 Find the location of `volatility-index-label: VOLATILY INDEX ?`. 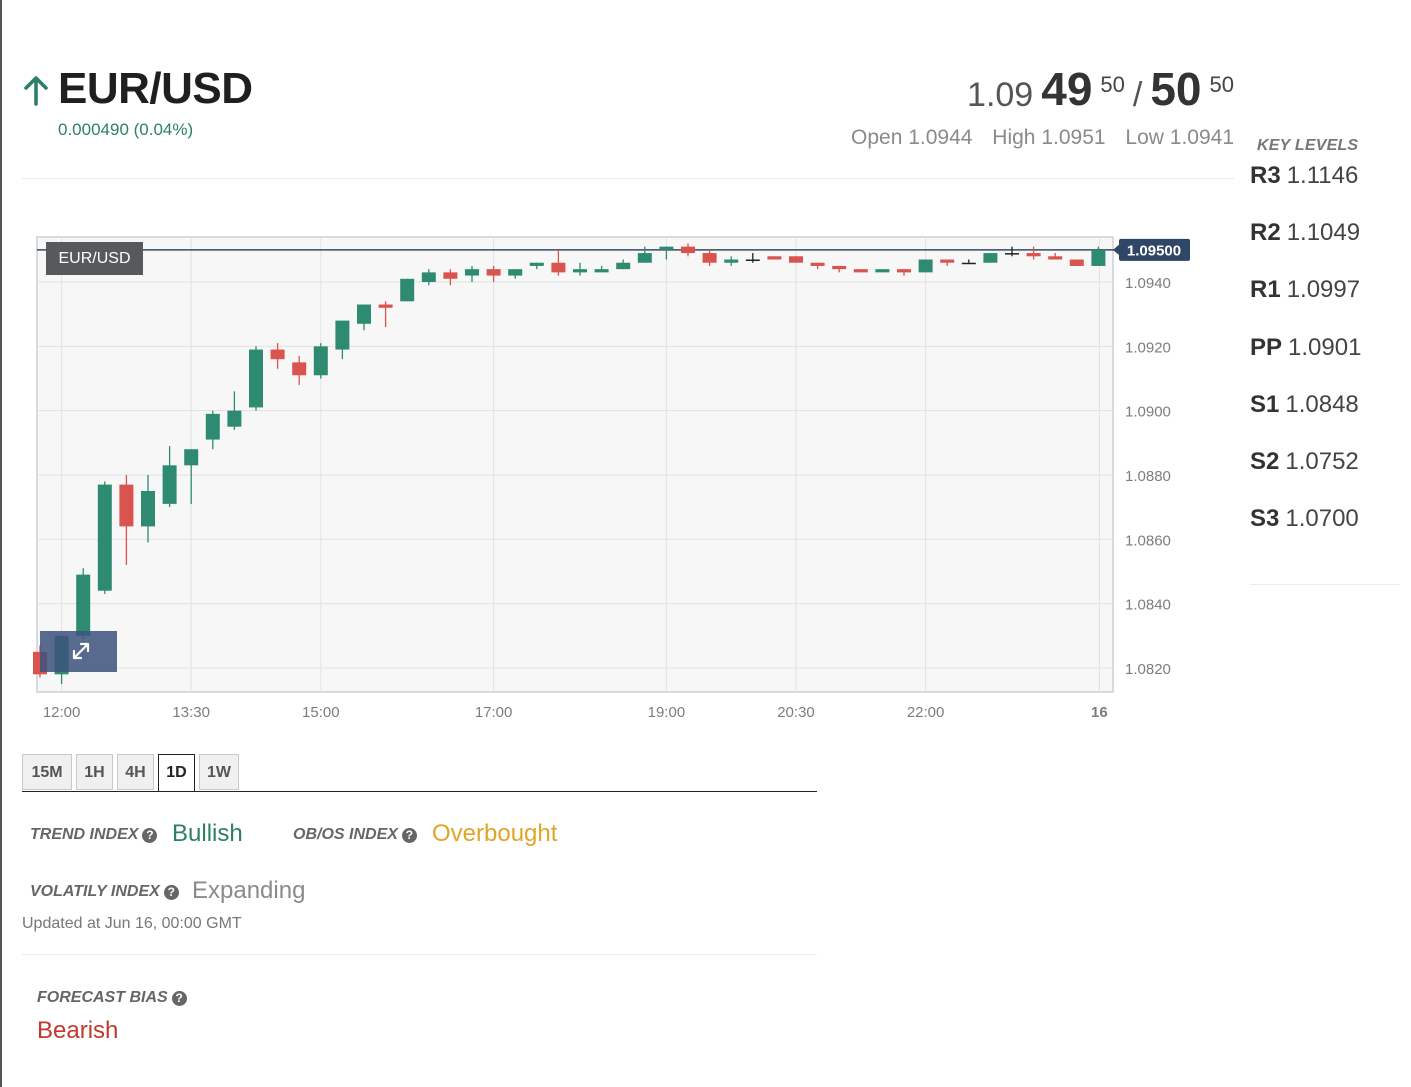

volatility-index-label: VOLATILY INDEX ? is located at coordinates (104, 892).